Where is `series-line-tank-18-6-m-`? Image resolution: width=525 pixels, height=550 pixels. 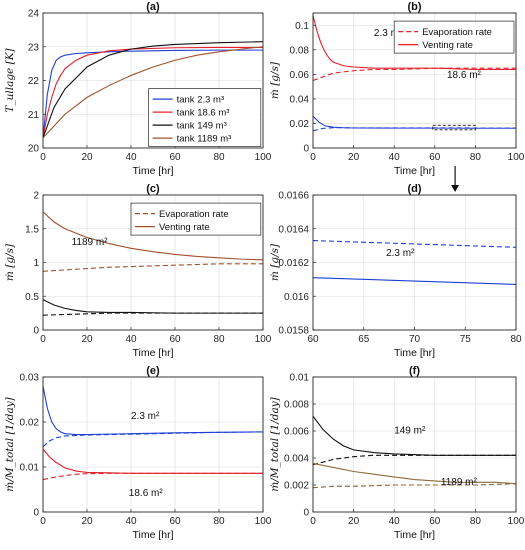 series-line-tank-18-6-m- is located at coordinates (153, 92).